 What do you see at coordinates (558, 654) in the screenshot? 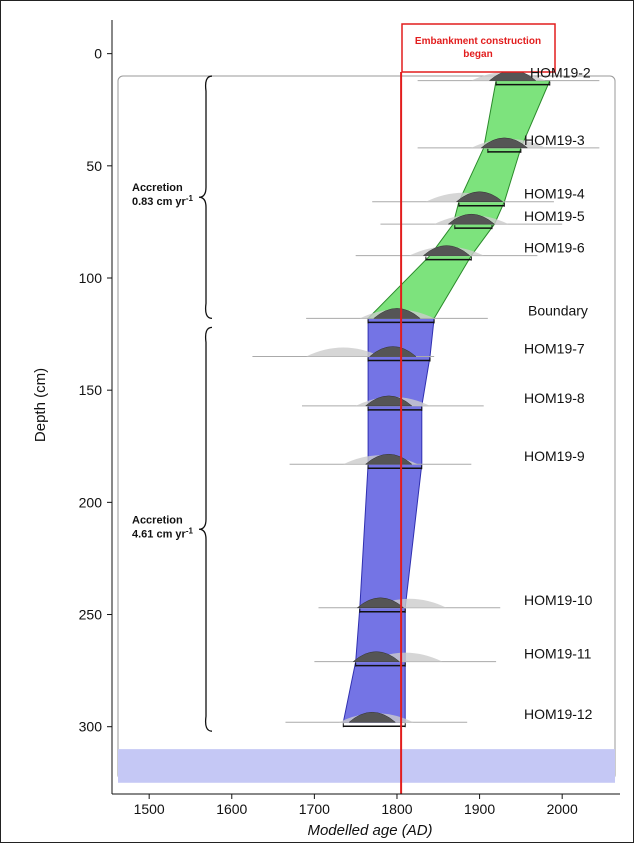
I see `sample-label: HOM19-11` at bounding box center [558, 654].